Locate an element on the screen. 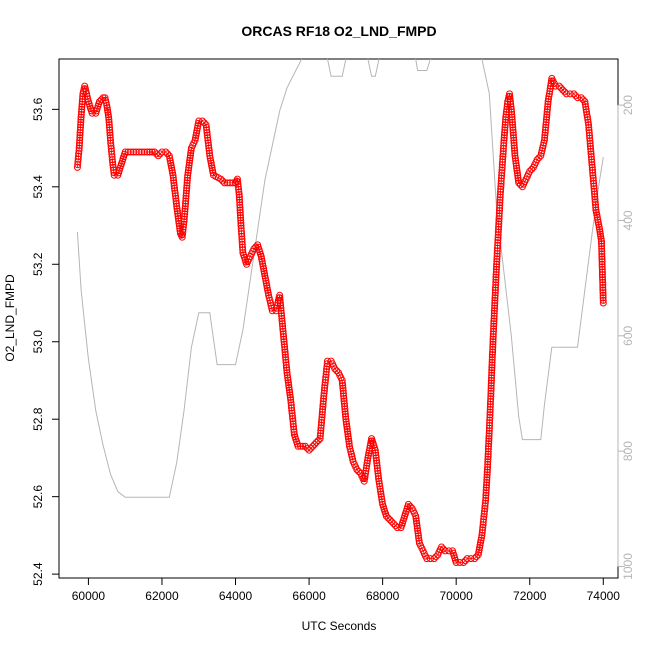 The image size is (650, 650). x-tick-label-0: 60000 is located at coordinates (89, 596).